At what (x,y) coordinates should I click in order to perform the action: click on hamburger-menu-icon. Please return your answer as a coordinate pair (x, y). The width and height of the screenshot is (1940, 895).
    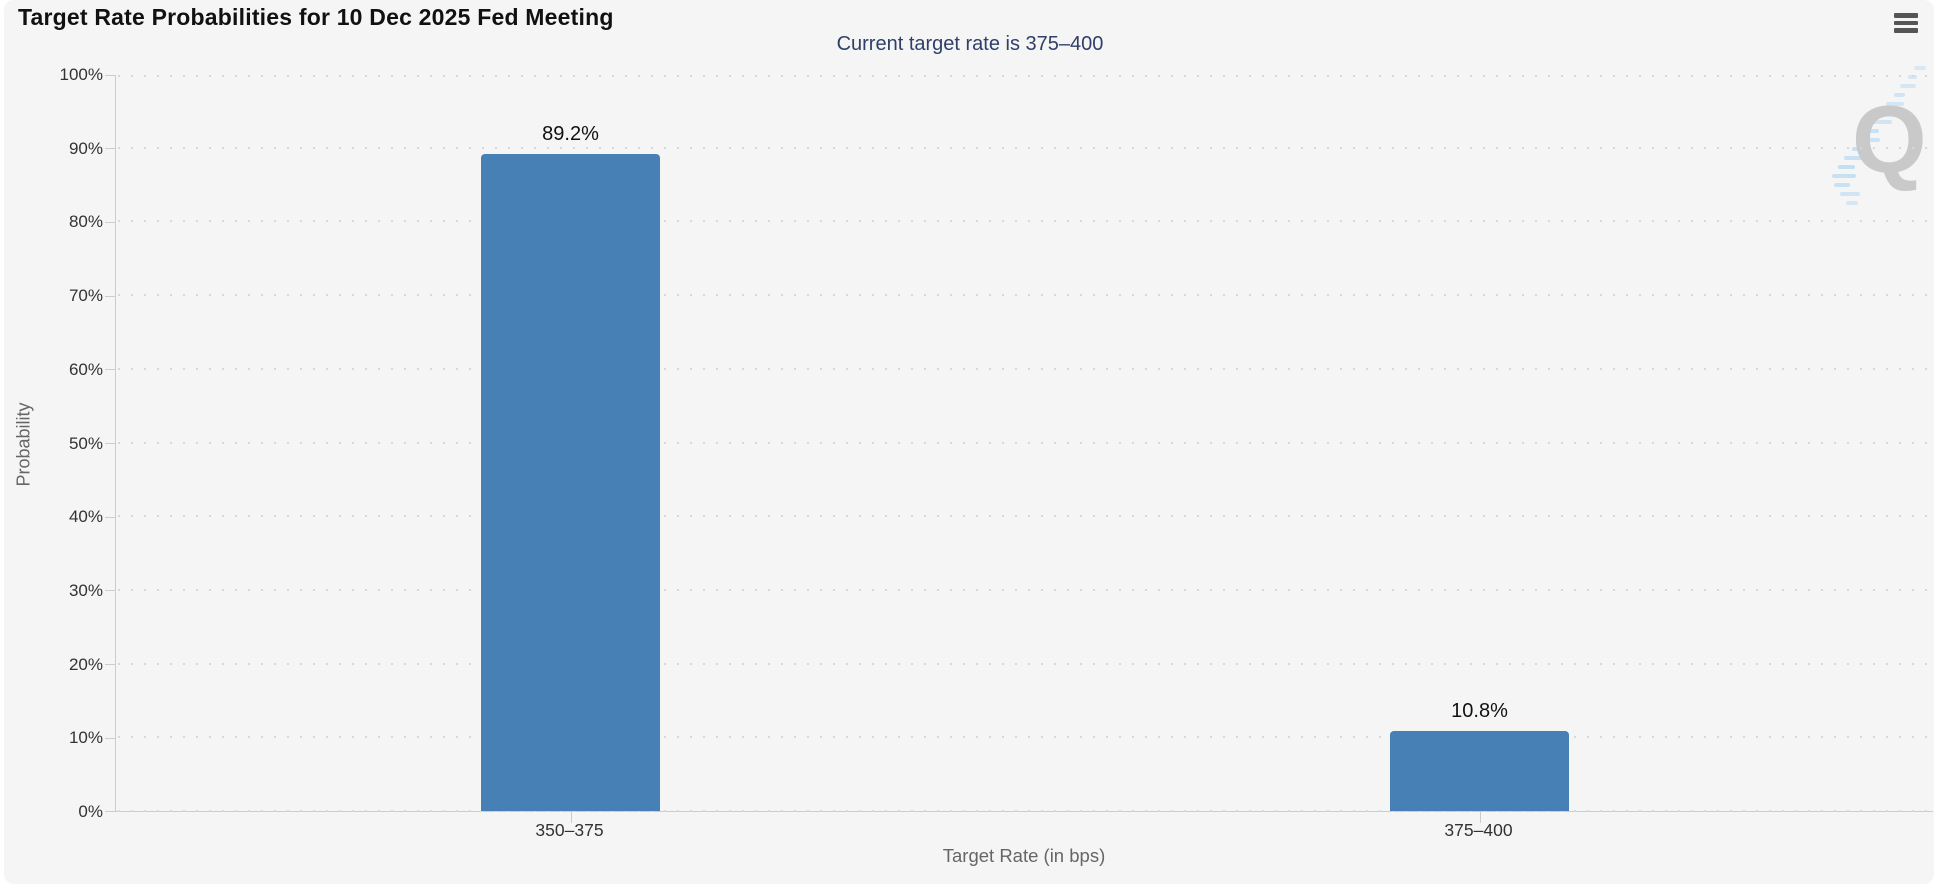
    Looking at the image, I should click on (1910, 23).